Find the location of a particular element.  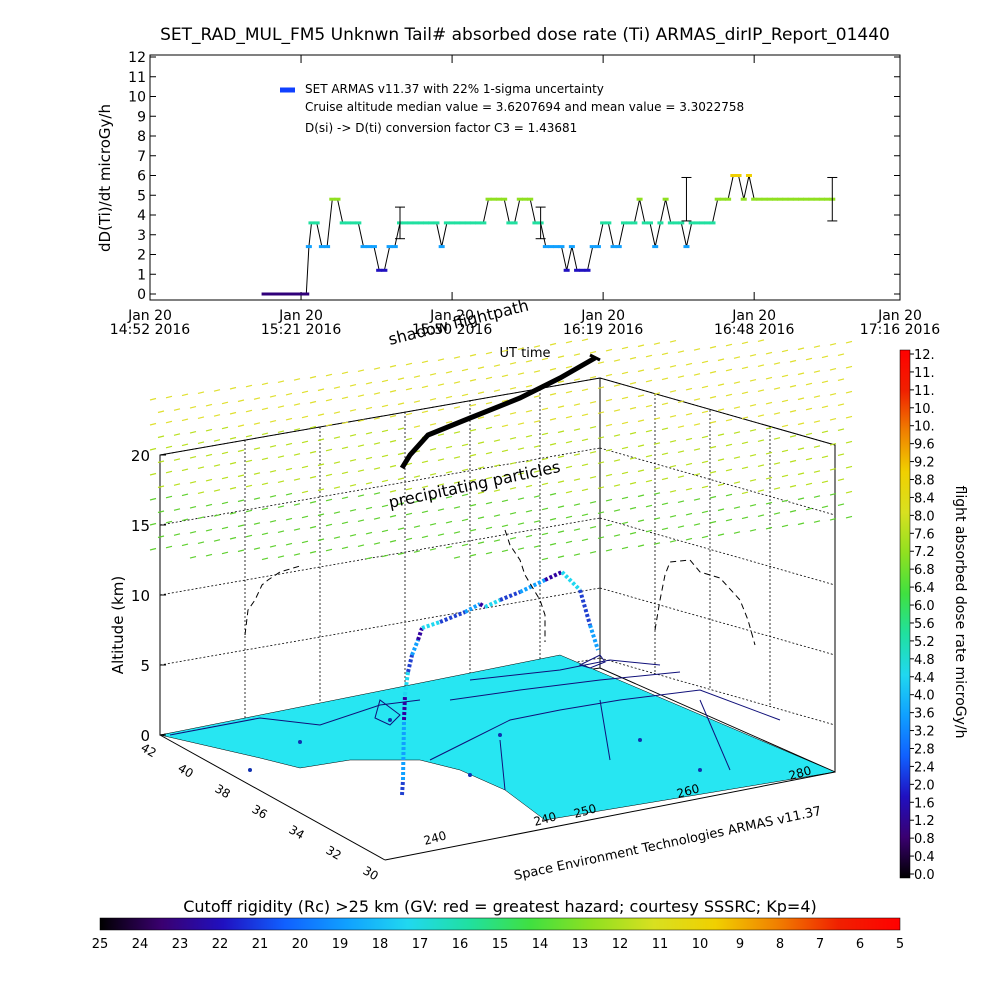

lat-tick-label: 36 is located at coordinates (260, 812).